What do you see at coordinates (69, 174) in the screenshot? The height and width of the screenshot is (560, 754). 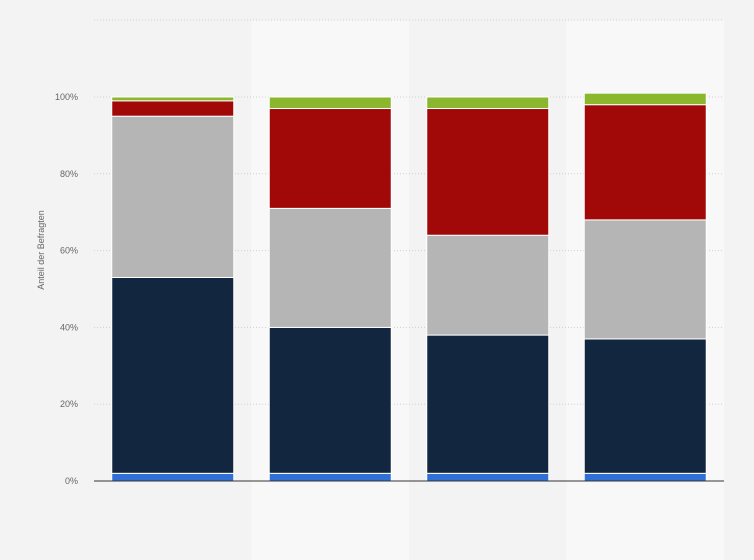 I see `y-tick-label: 80%` at bounding box center [69, 174].